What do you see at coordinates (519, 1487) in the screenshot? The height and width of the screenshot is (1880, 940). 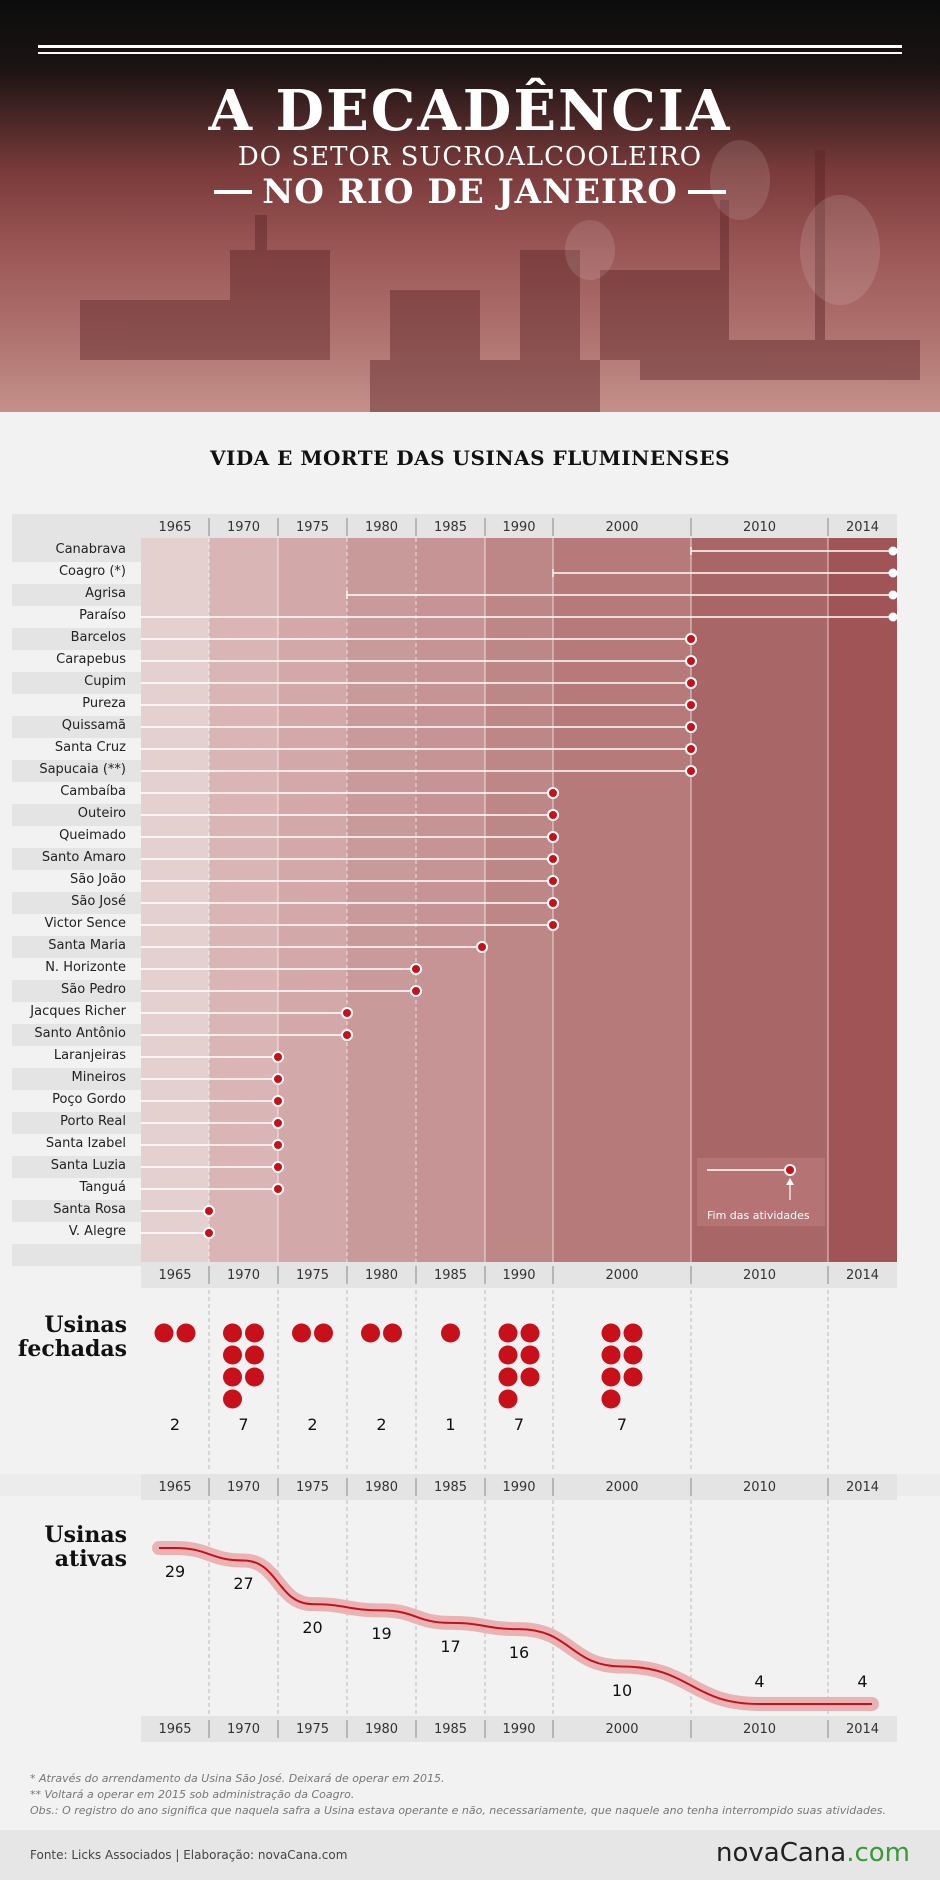 I see `active-year-header-bg` at bounding box center [519, 1487].